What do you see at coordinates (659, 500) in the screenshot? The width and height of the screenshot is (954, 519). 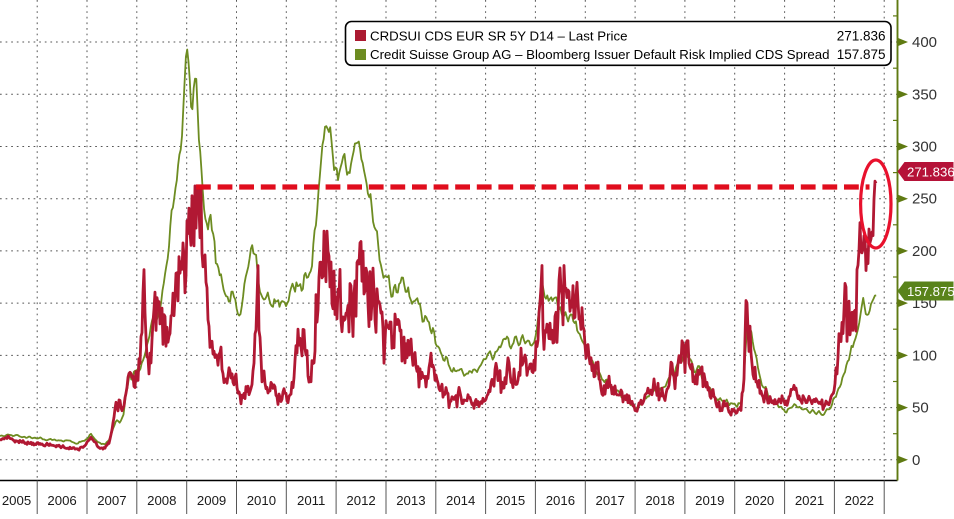 I see `svg-text: 2018` at bounding box center [659, 500].